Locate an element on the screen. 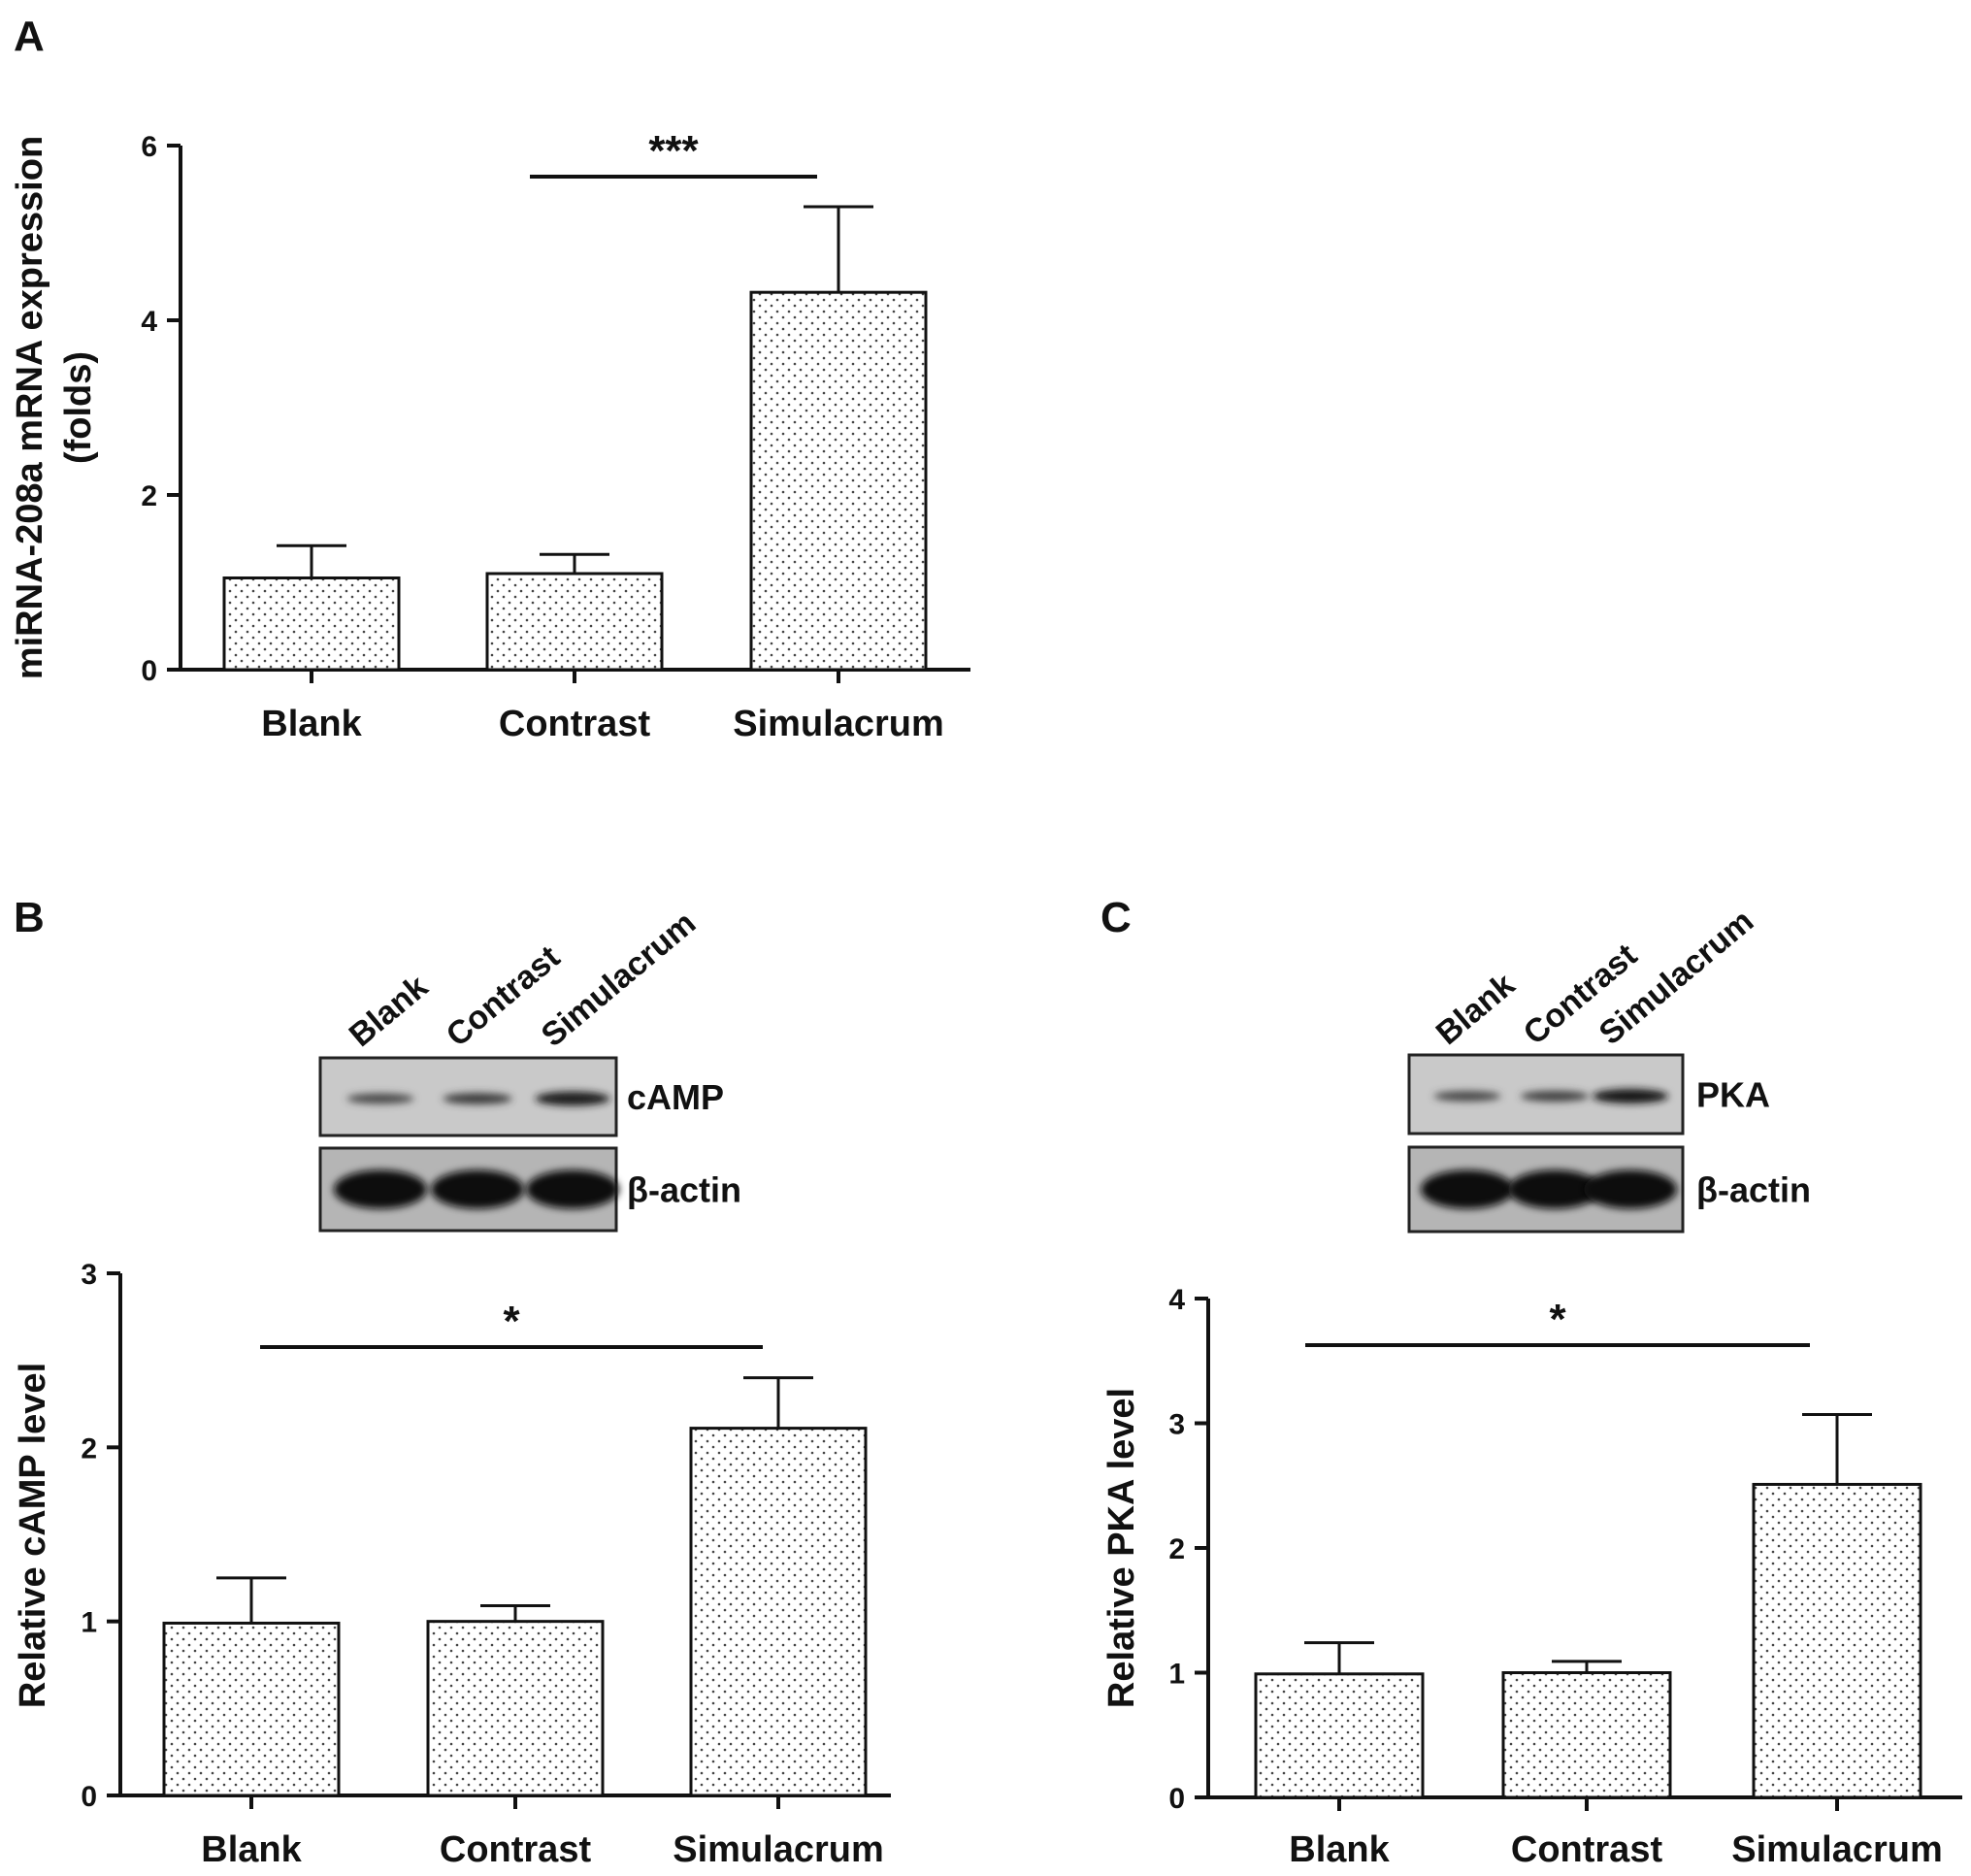  blot-target-name: cAMP is located at coordinates (675, 1097).